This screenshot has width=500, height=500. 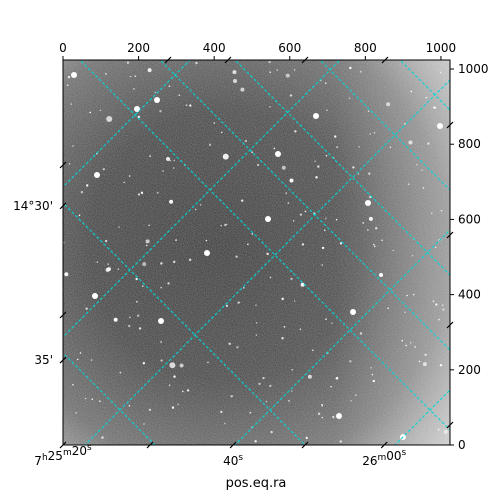 What do you see at coordinates (384, 125) in the screenshot?
I see `grid-line` at bounding box center [384, 125].